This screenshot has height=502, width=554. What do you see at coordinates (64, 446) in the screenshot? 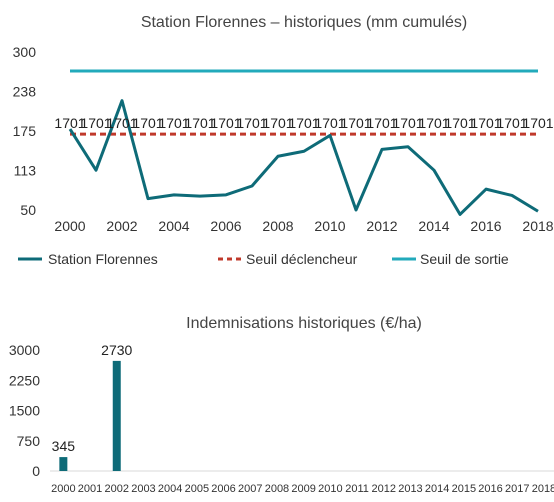
I see `bar-data-label: 345` at bounding box center [64, 446].